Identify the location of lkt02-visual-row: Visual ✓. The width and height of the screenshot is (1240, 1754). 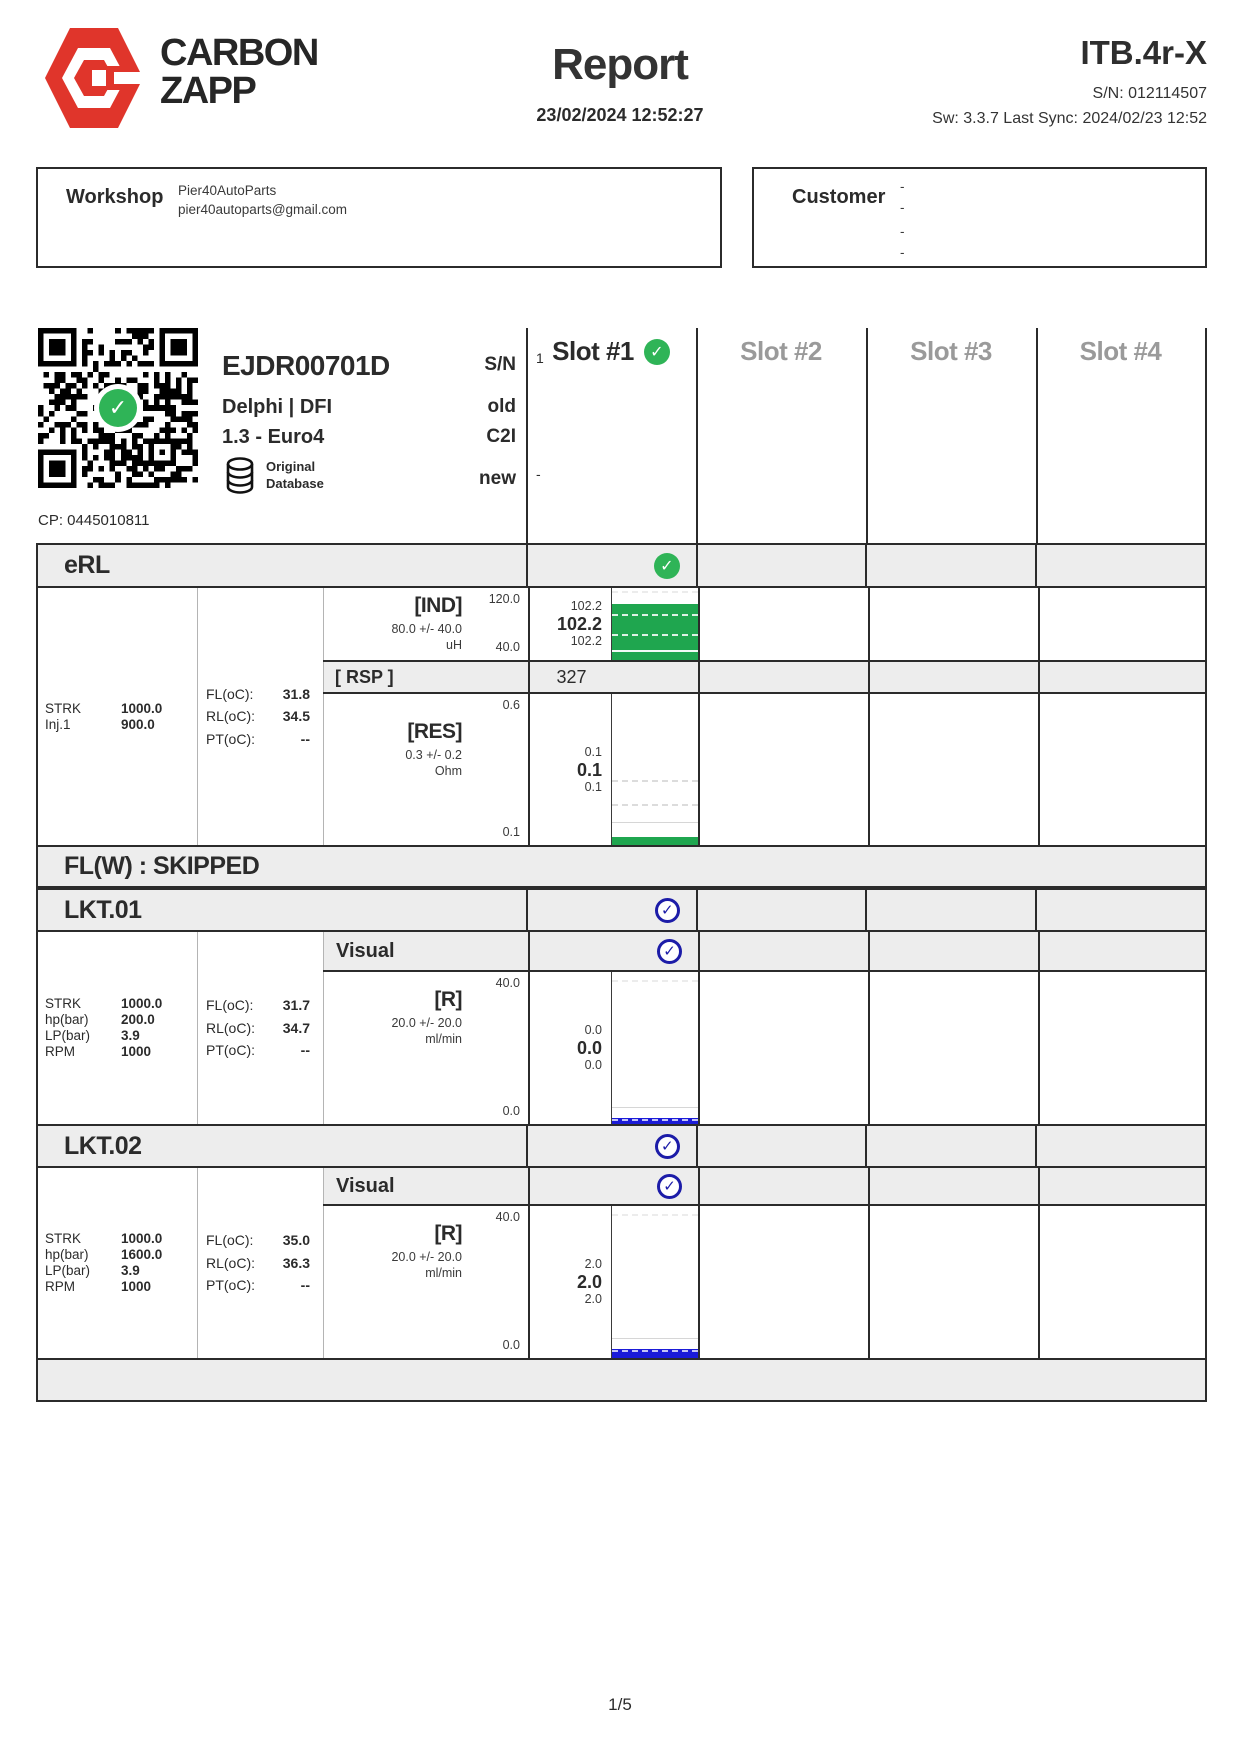
(764, 1187).